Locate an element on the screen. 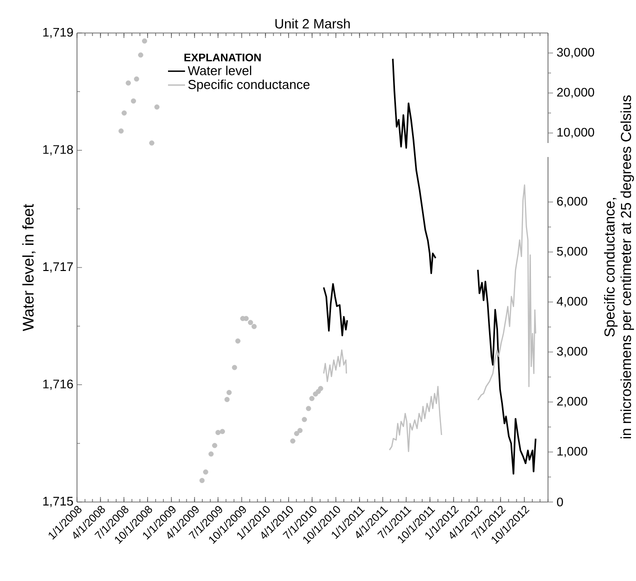 The width and height of the screenshot is (636, 581). y-axis-title: Water level, in feet is located at coordinates (29, 268).